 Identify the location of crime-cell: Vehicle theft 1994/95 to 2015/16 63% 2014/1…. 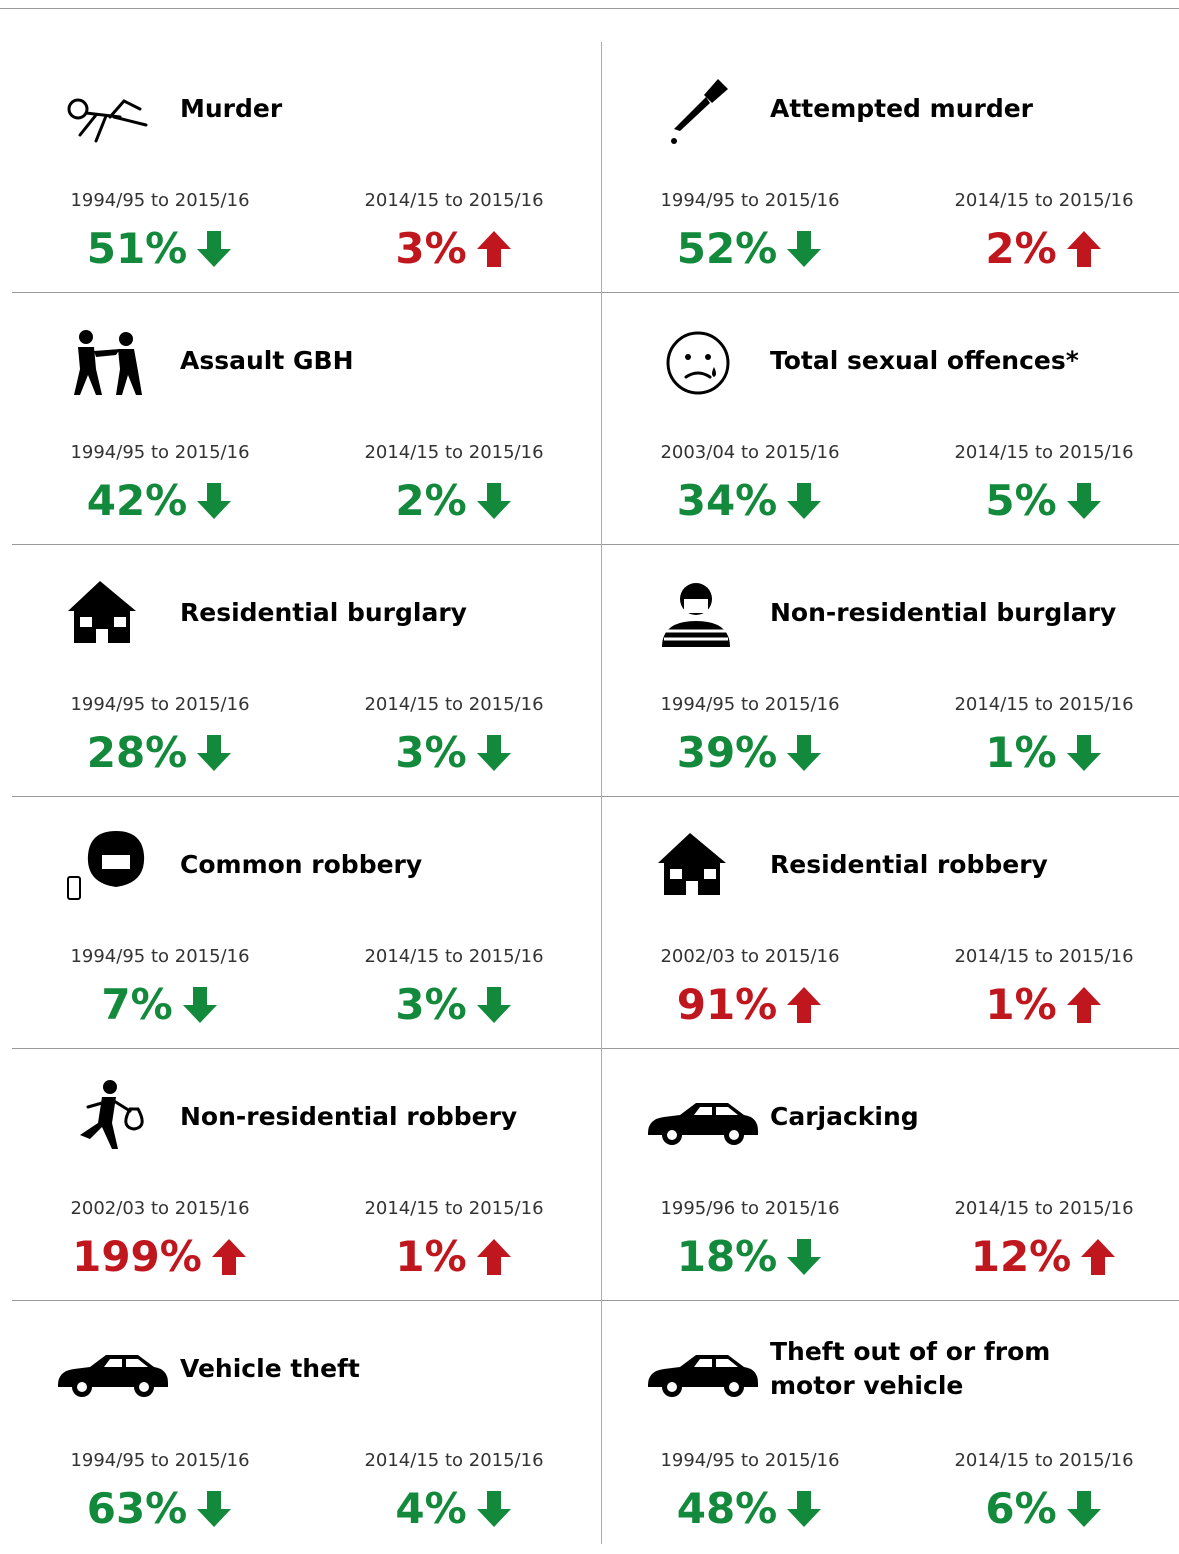
(306, 1428).